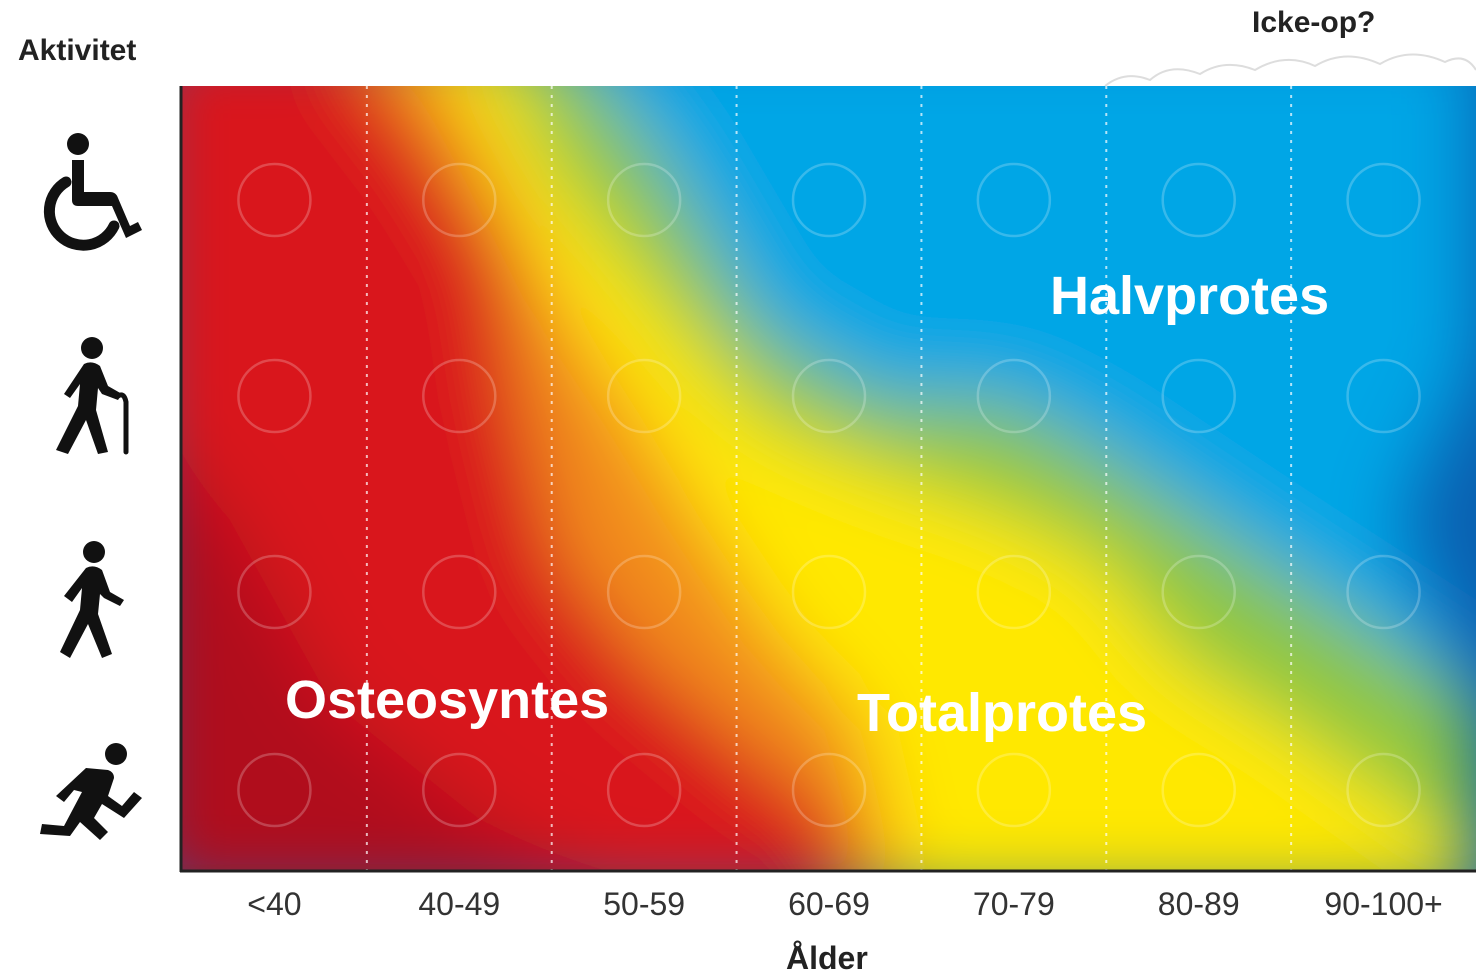 The height and width of the screenshot is (978, 1476). What do you see at coordinates (274, 904) in the screenshot?
I see `x-tick-label: <40` at bounding box center [274, 904].